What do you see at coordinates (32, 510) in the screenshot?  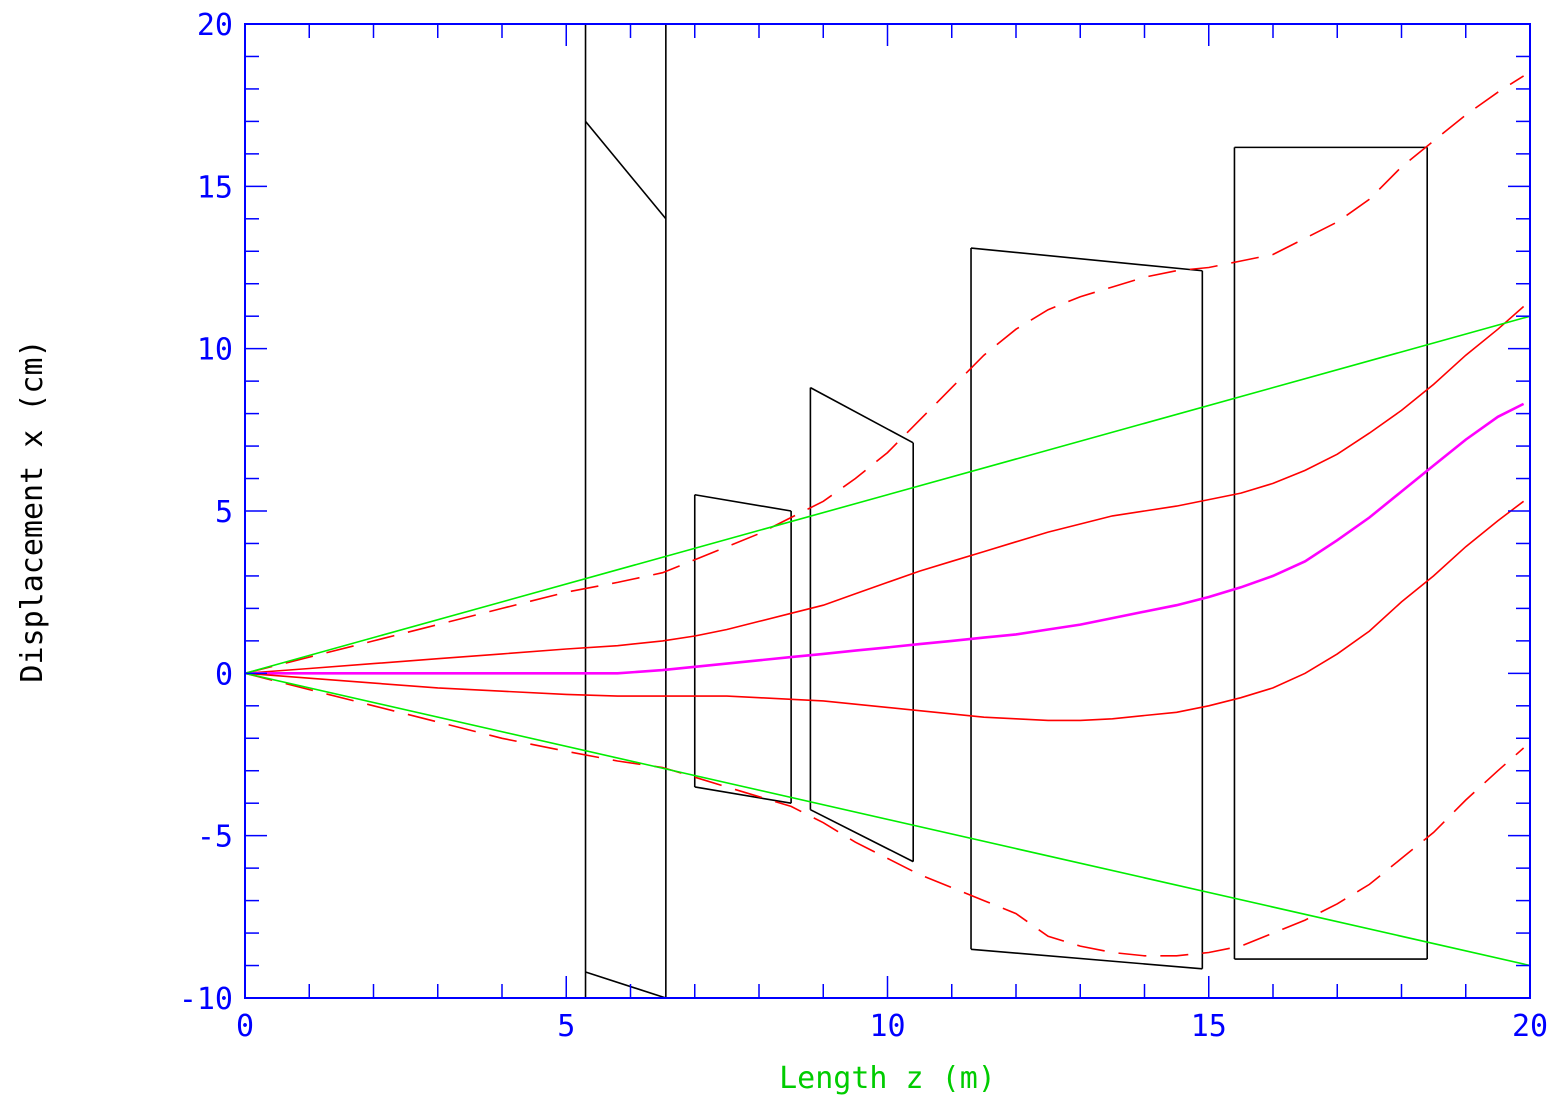 I see `y-axis-title: Displacement x (cm)` at bounding box center [32, 510].